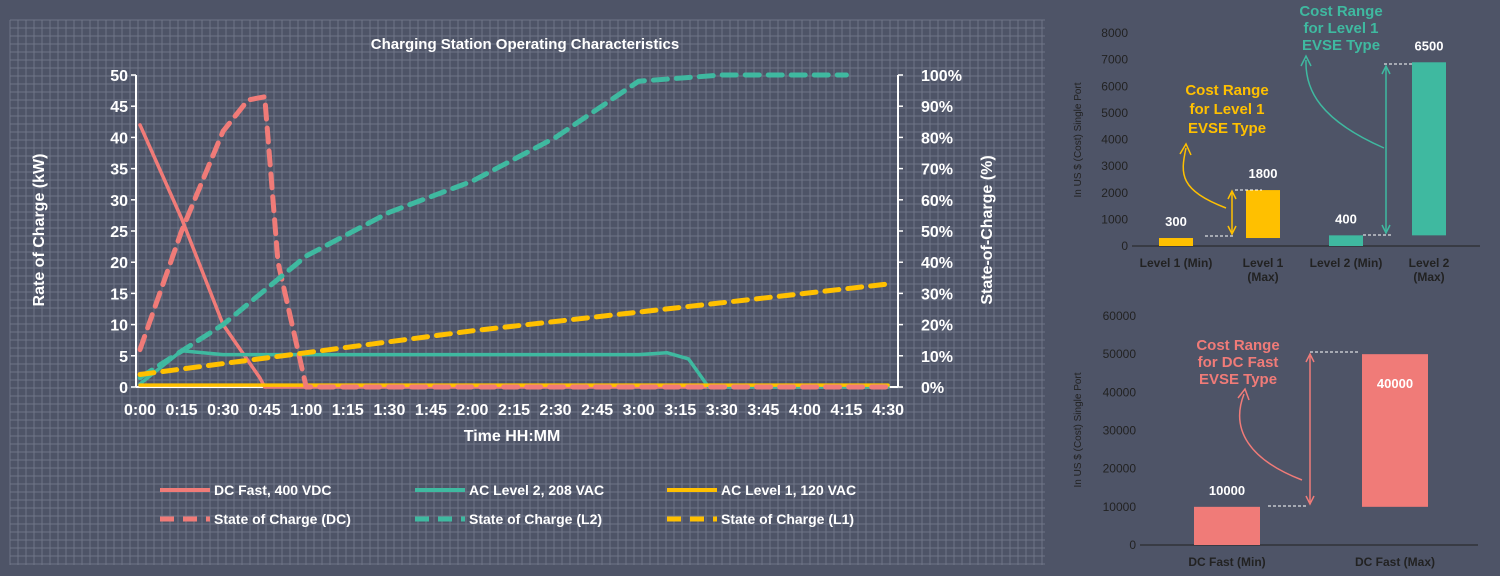 Image resolution: width=1500 pixels, height=576 pixels. Describe the element at coordinates (937, 107) in the screenshot. I see `right-tick-label: 90%` at that location.